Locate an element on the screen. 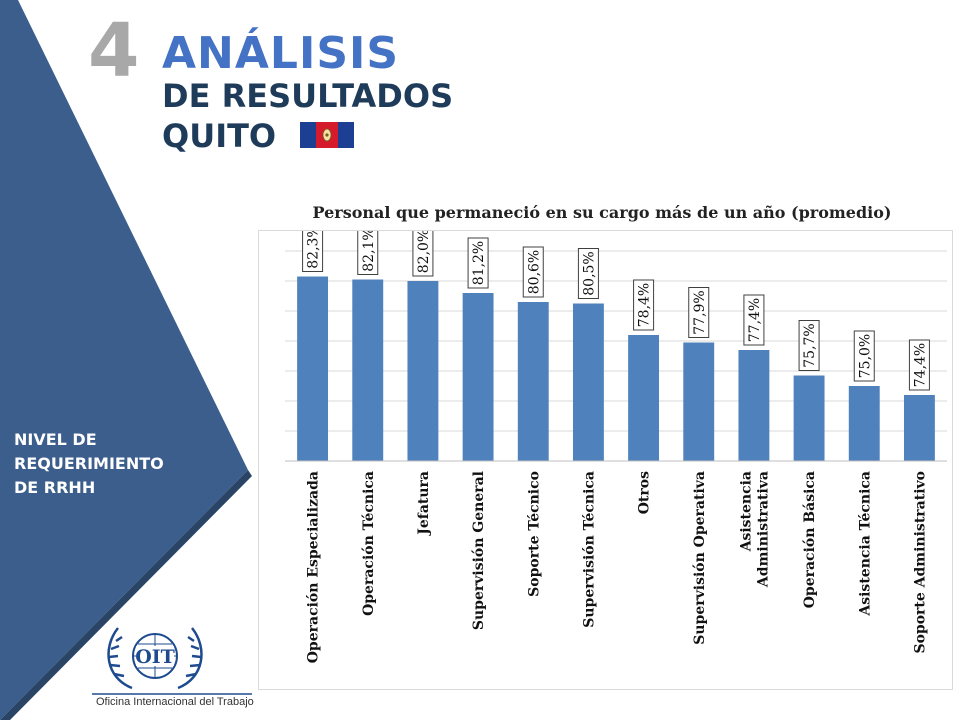 Image resolution: width=960 pixels, height=720 pixels. data-label: 82,0% is located at coordinates (423, 254).